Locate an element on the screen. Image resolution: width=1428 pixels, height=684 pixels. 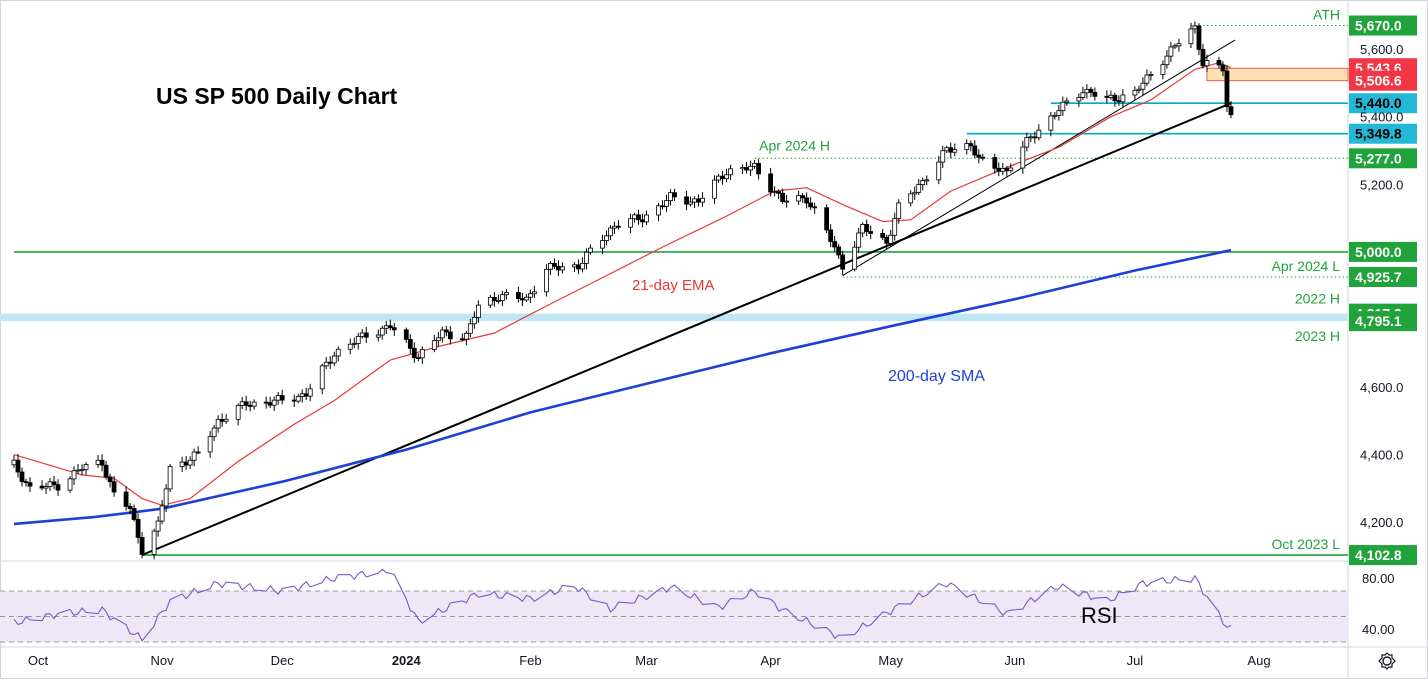
zone-low-value: 5,506.6 is located at coordinates (1378, 81).